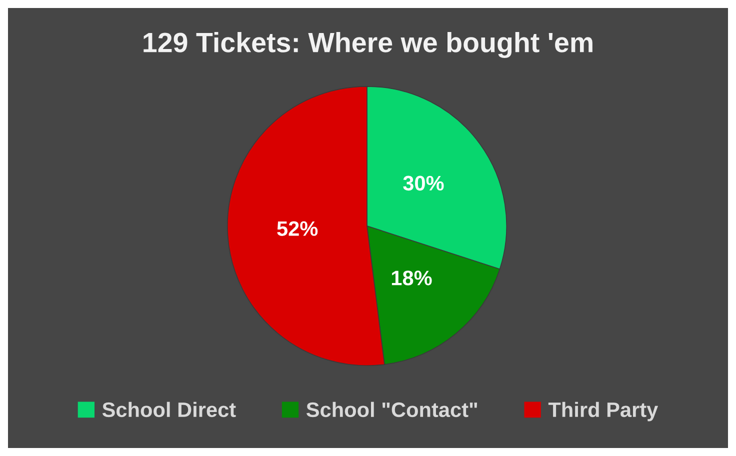  I want to click on chart-title: 129 Tickets: Where we bought 'em, so click(368, 45).